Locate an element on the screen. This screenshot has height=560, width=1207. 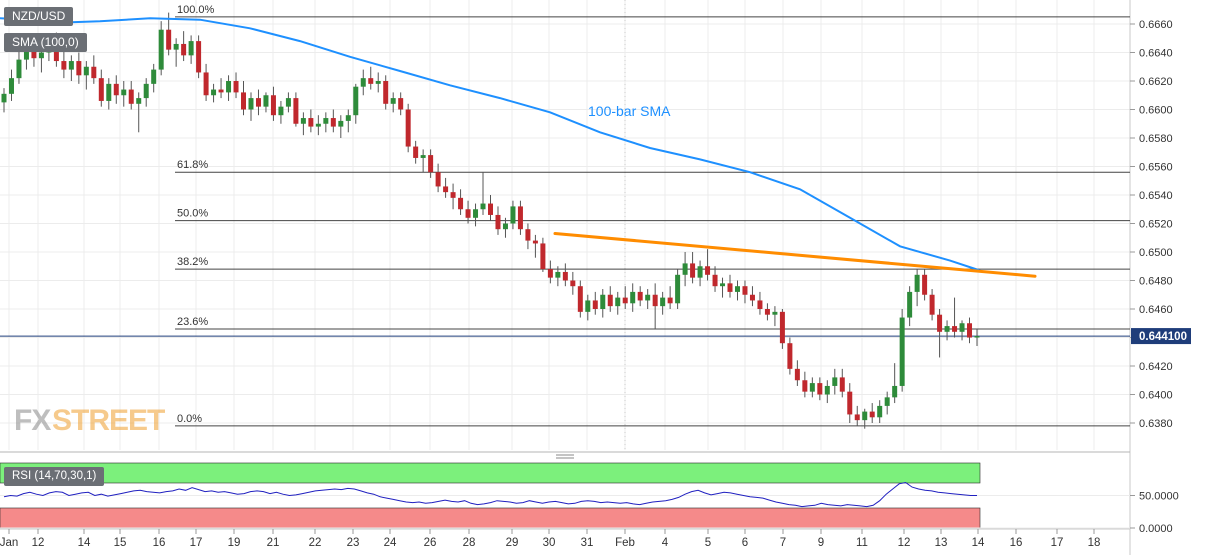
time-tick-label: 4 is located at coordinates (665, 543).